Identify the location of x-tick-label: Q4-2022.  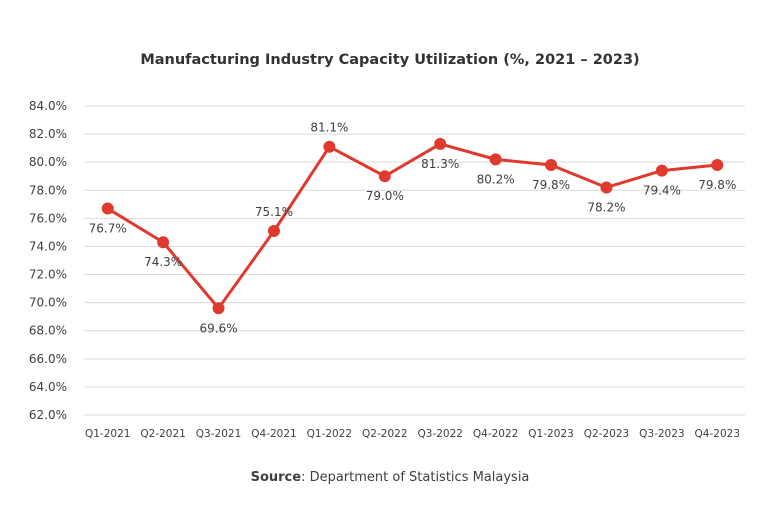
(495, 434).